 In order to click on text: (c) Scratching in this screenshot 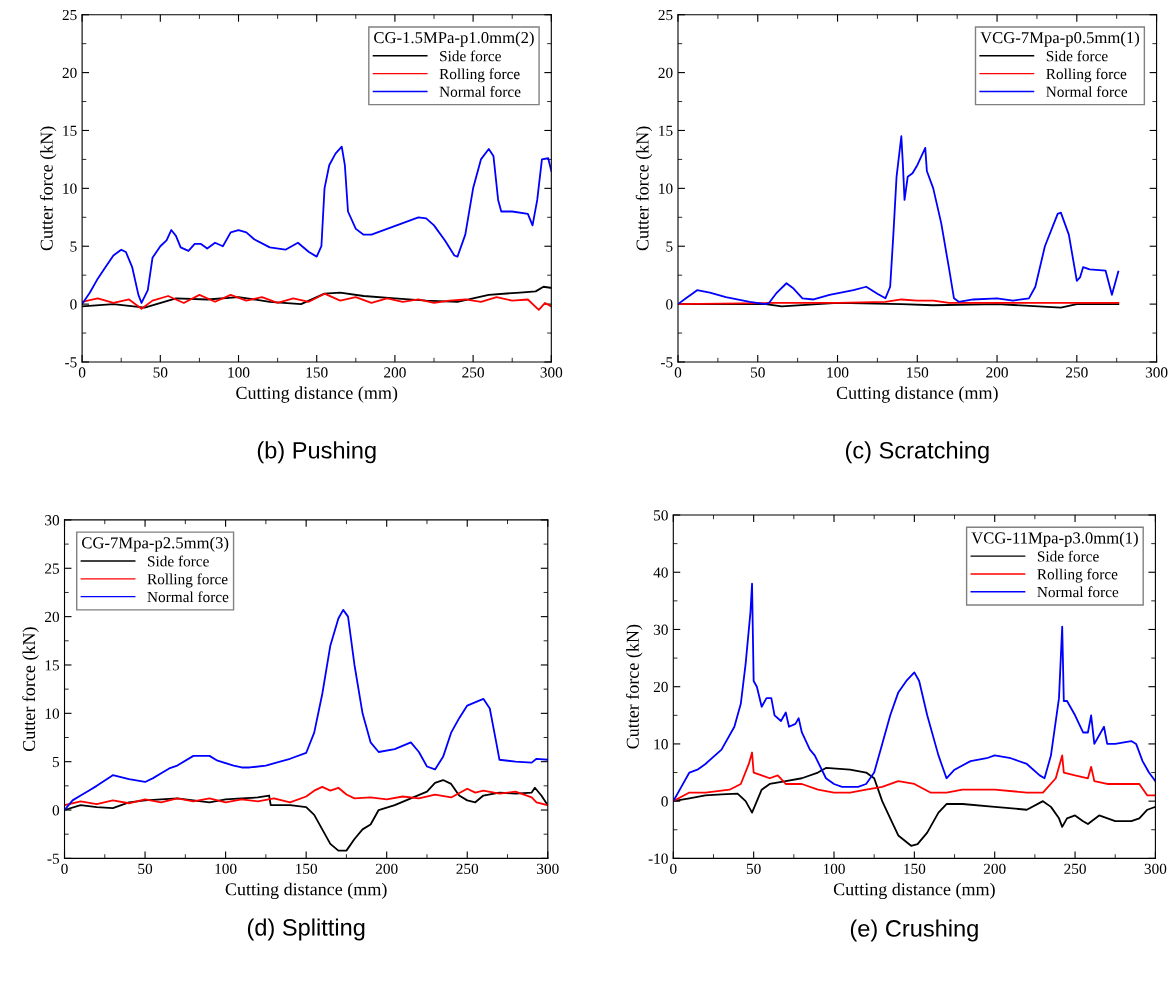, I will do `click(917, 452)`.